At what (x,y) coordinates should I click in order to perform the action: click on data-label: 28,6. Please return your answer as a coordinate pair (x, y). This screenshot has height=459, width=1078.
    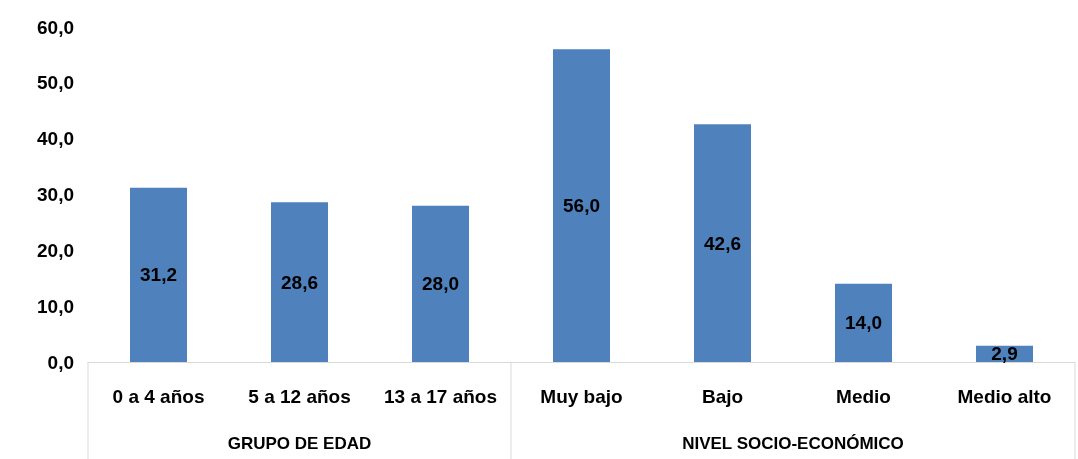
    Looking at the image, I should click on (299, 282).